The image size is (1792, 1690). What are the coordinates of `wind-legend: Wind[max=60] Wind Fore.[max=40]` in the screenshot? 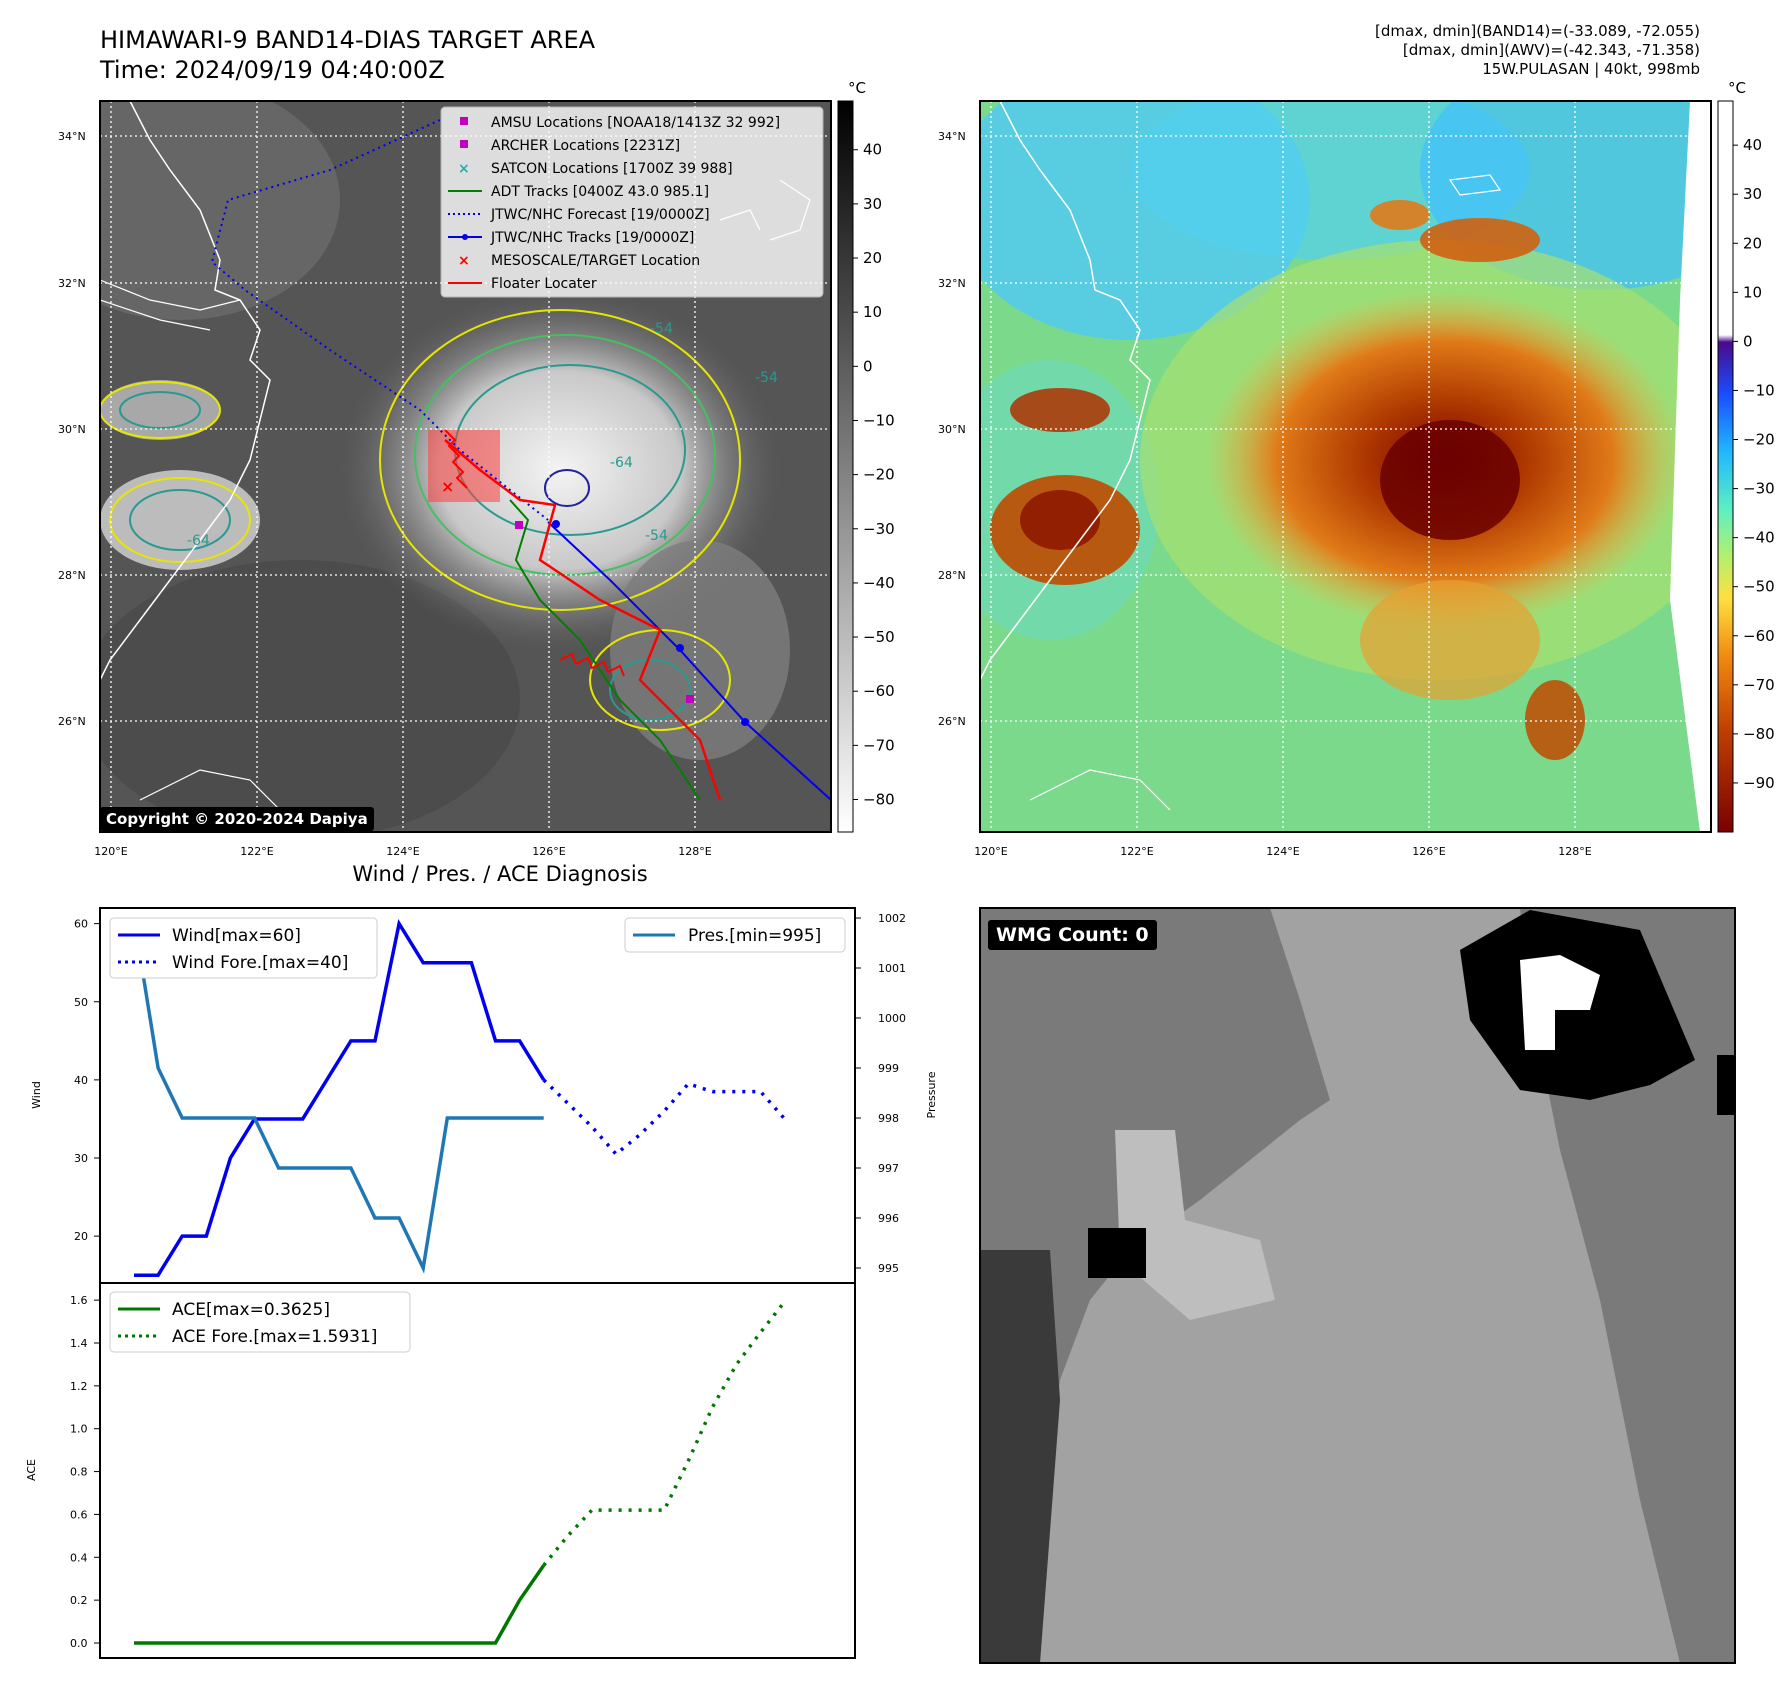 It's located at (243, 948).